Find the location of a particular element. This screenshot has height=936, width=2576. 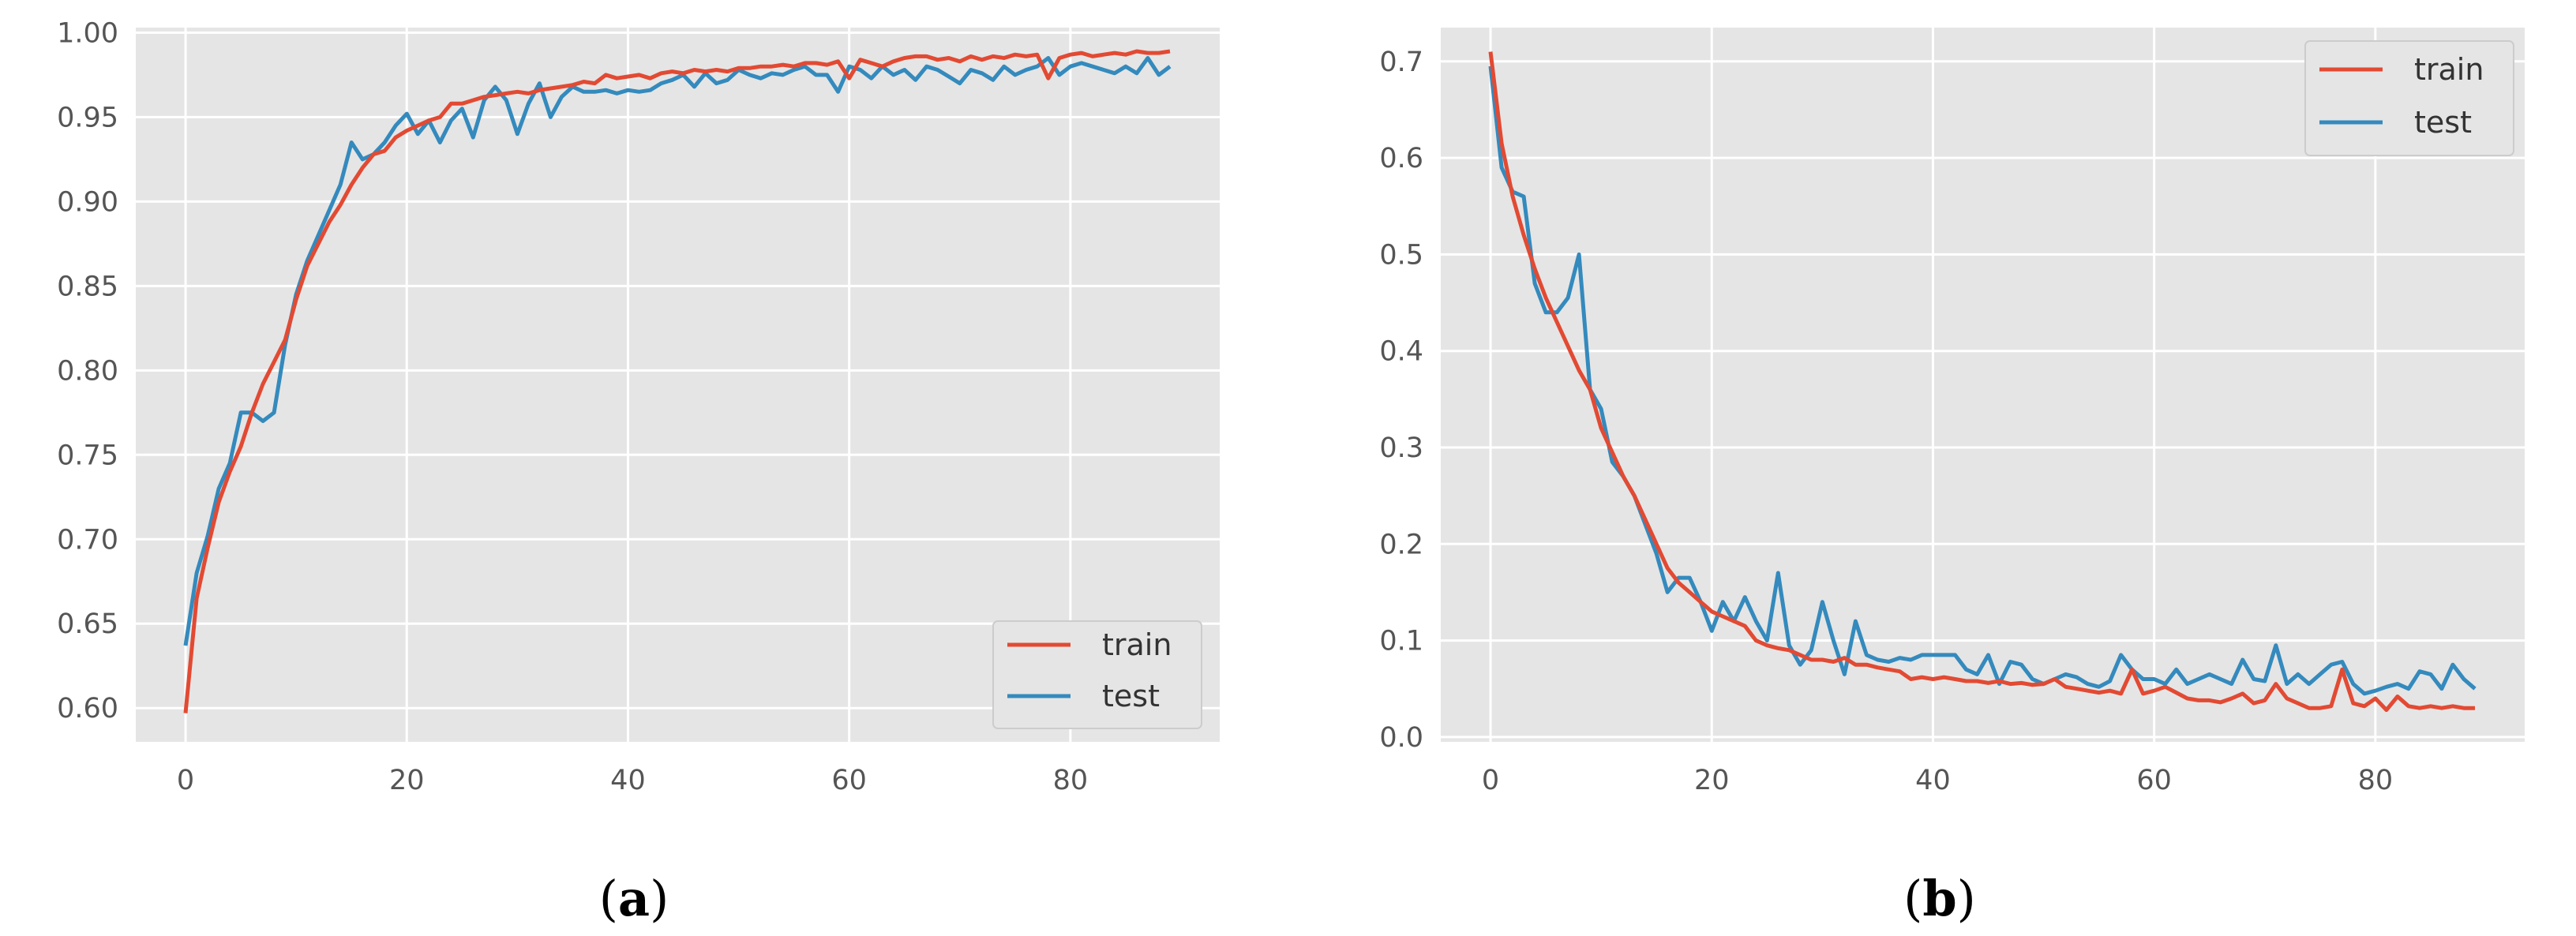

y-tick-labels-b: 0.0 0.1 0.2 0.3 0.4 0.5 0.6 0.7 is located at coordinates (1401, 400).